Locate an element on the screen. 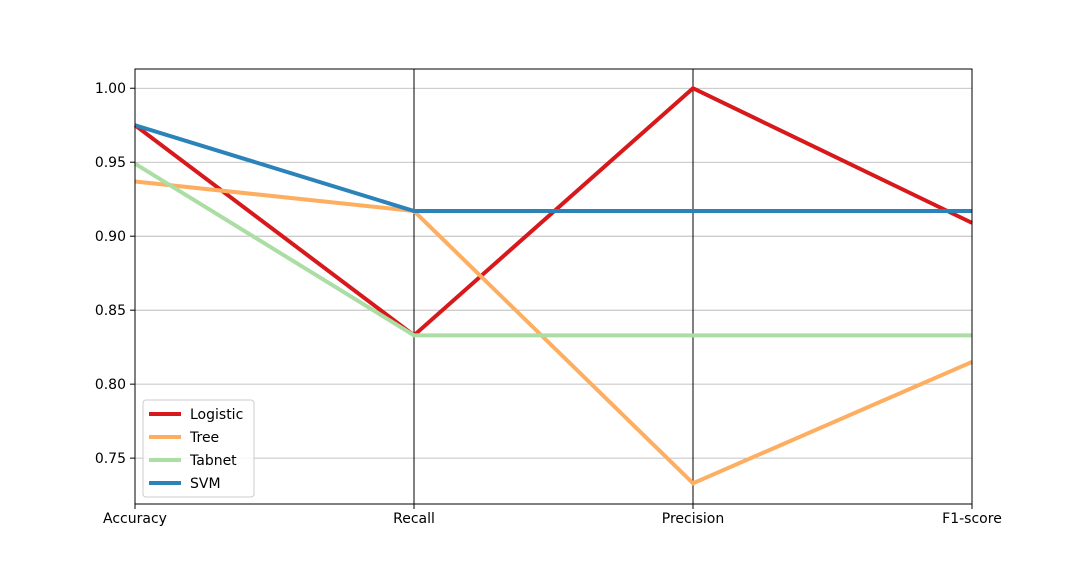 This screenshot has width=1080, height=580. x-axis-labels: Accuracy Recall Precision F1-score is located at coordinates (552, 515).